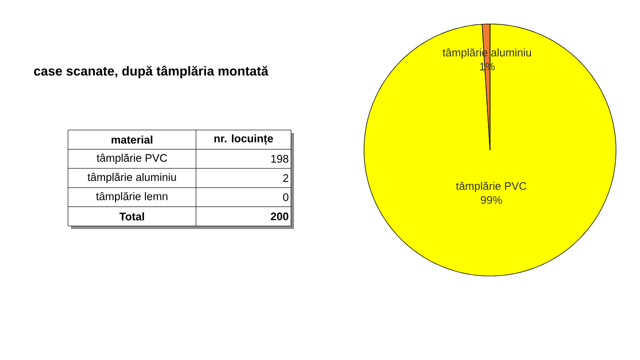  What do you see at coordinates (132, 178) in the screenshot?
I see `category-label: tâmplărie aluminiu` at bounding box center [132, 178].